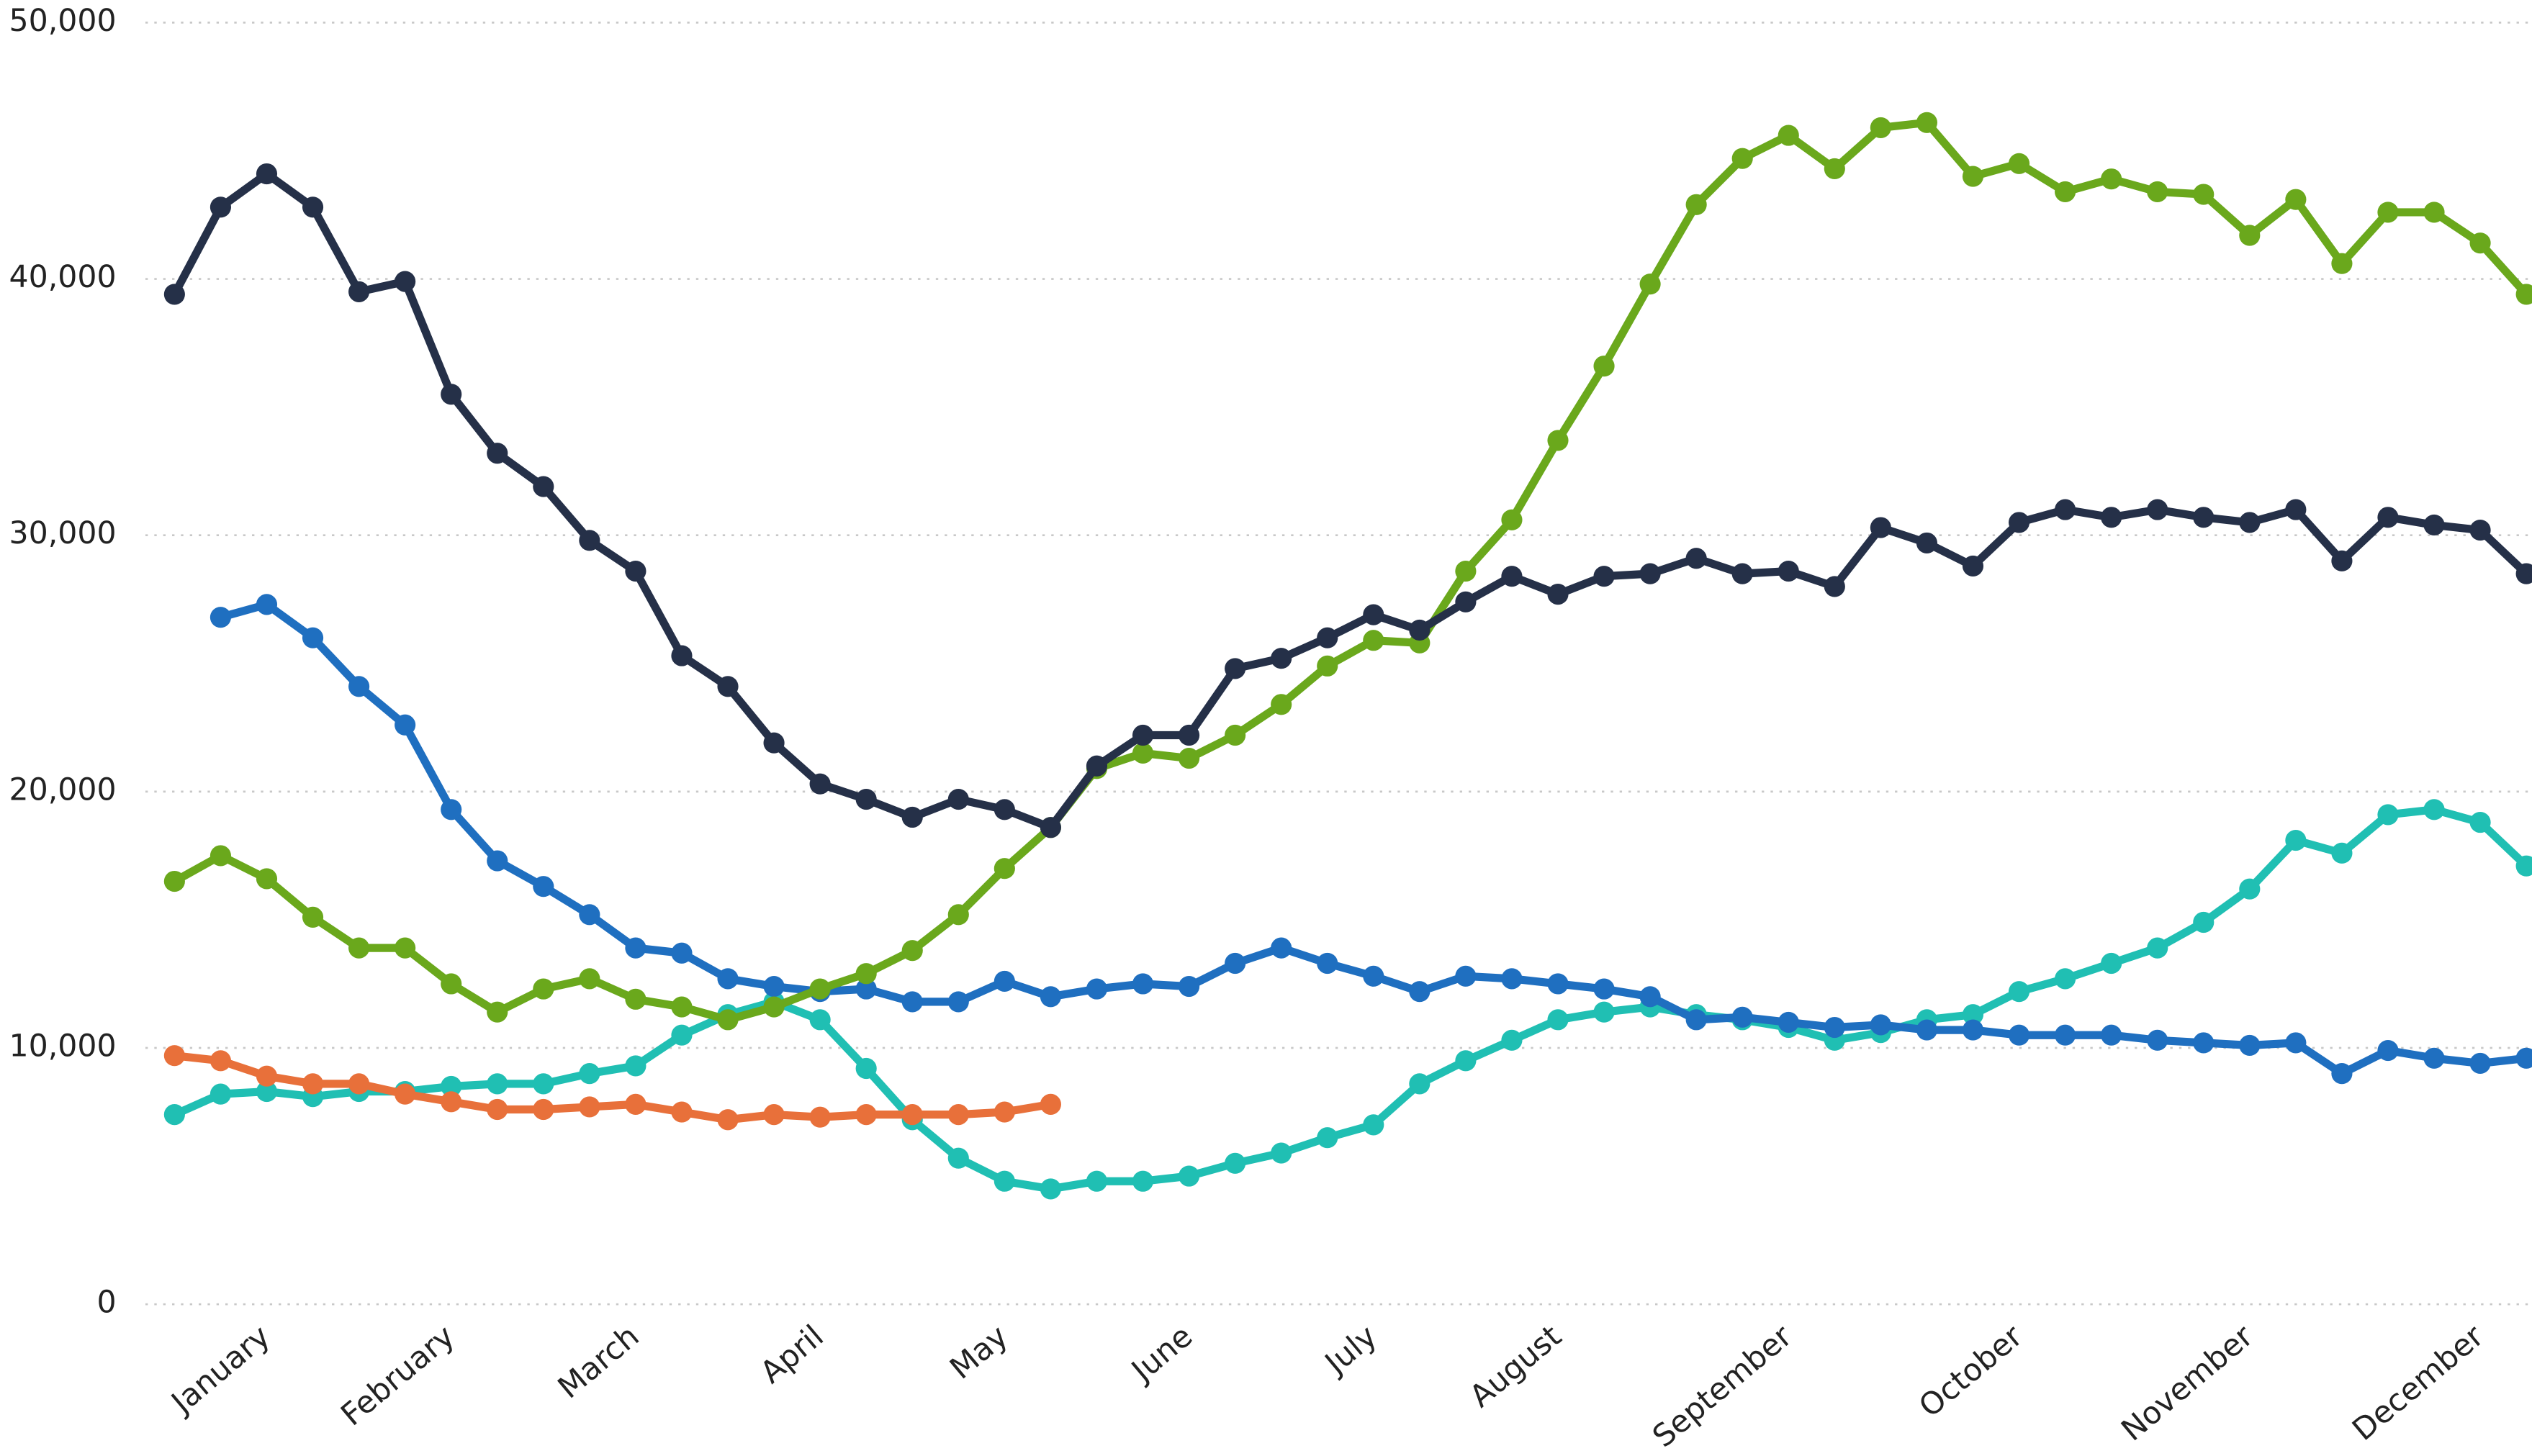 The image size is (2532, 1456). Describe the element at coordinates (1970, 1371) in the screenshot. I see `x-tick-label: October` at that location.